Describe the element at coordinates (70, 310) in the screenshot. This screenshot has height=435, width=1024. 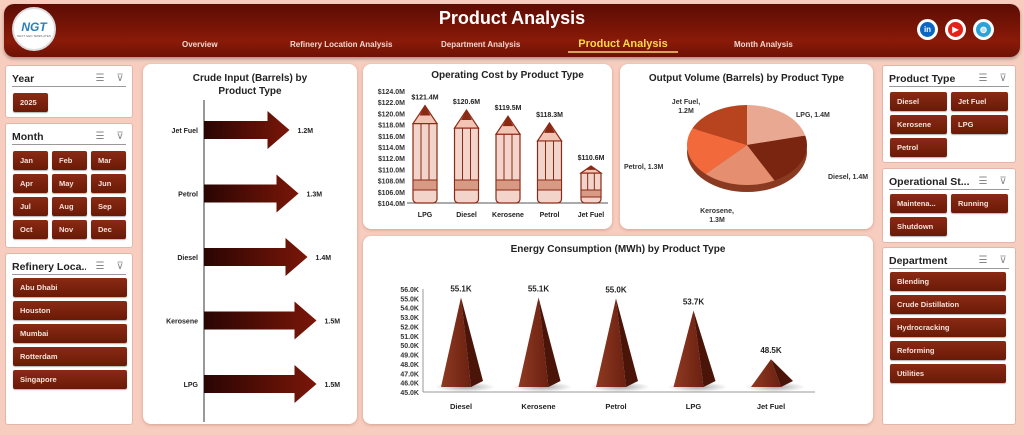
I see `slicer-item-houston: Houston` at that location.